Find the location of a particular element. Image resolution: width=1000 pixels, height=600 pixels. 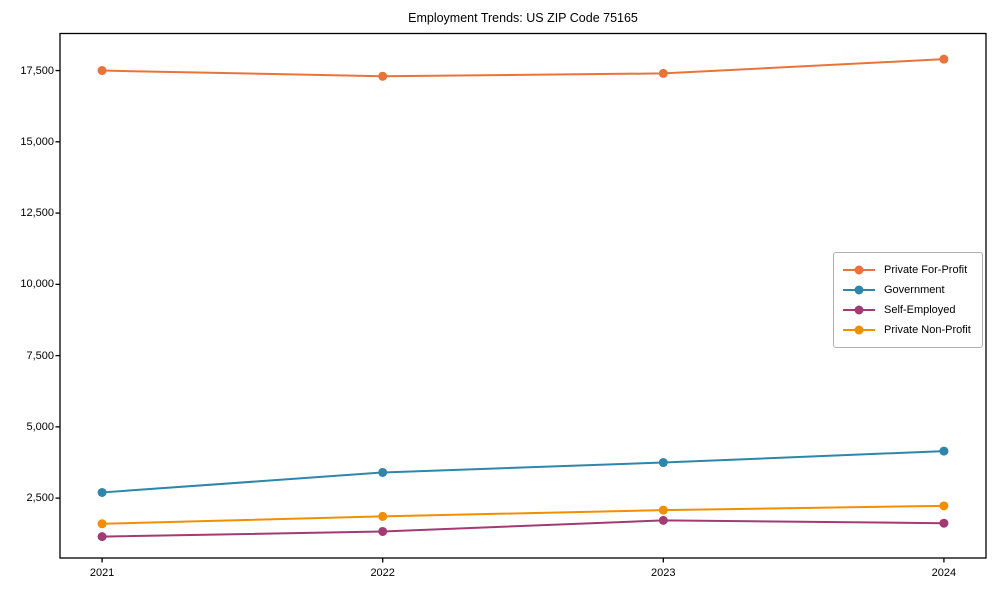

legend-item: Private Non-Profit is located at coordinates (908, 330).